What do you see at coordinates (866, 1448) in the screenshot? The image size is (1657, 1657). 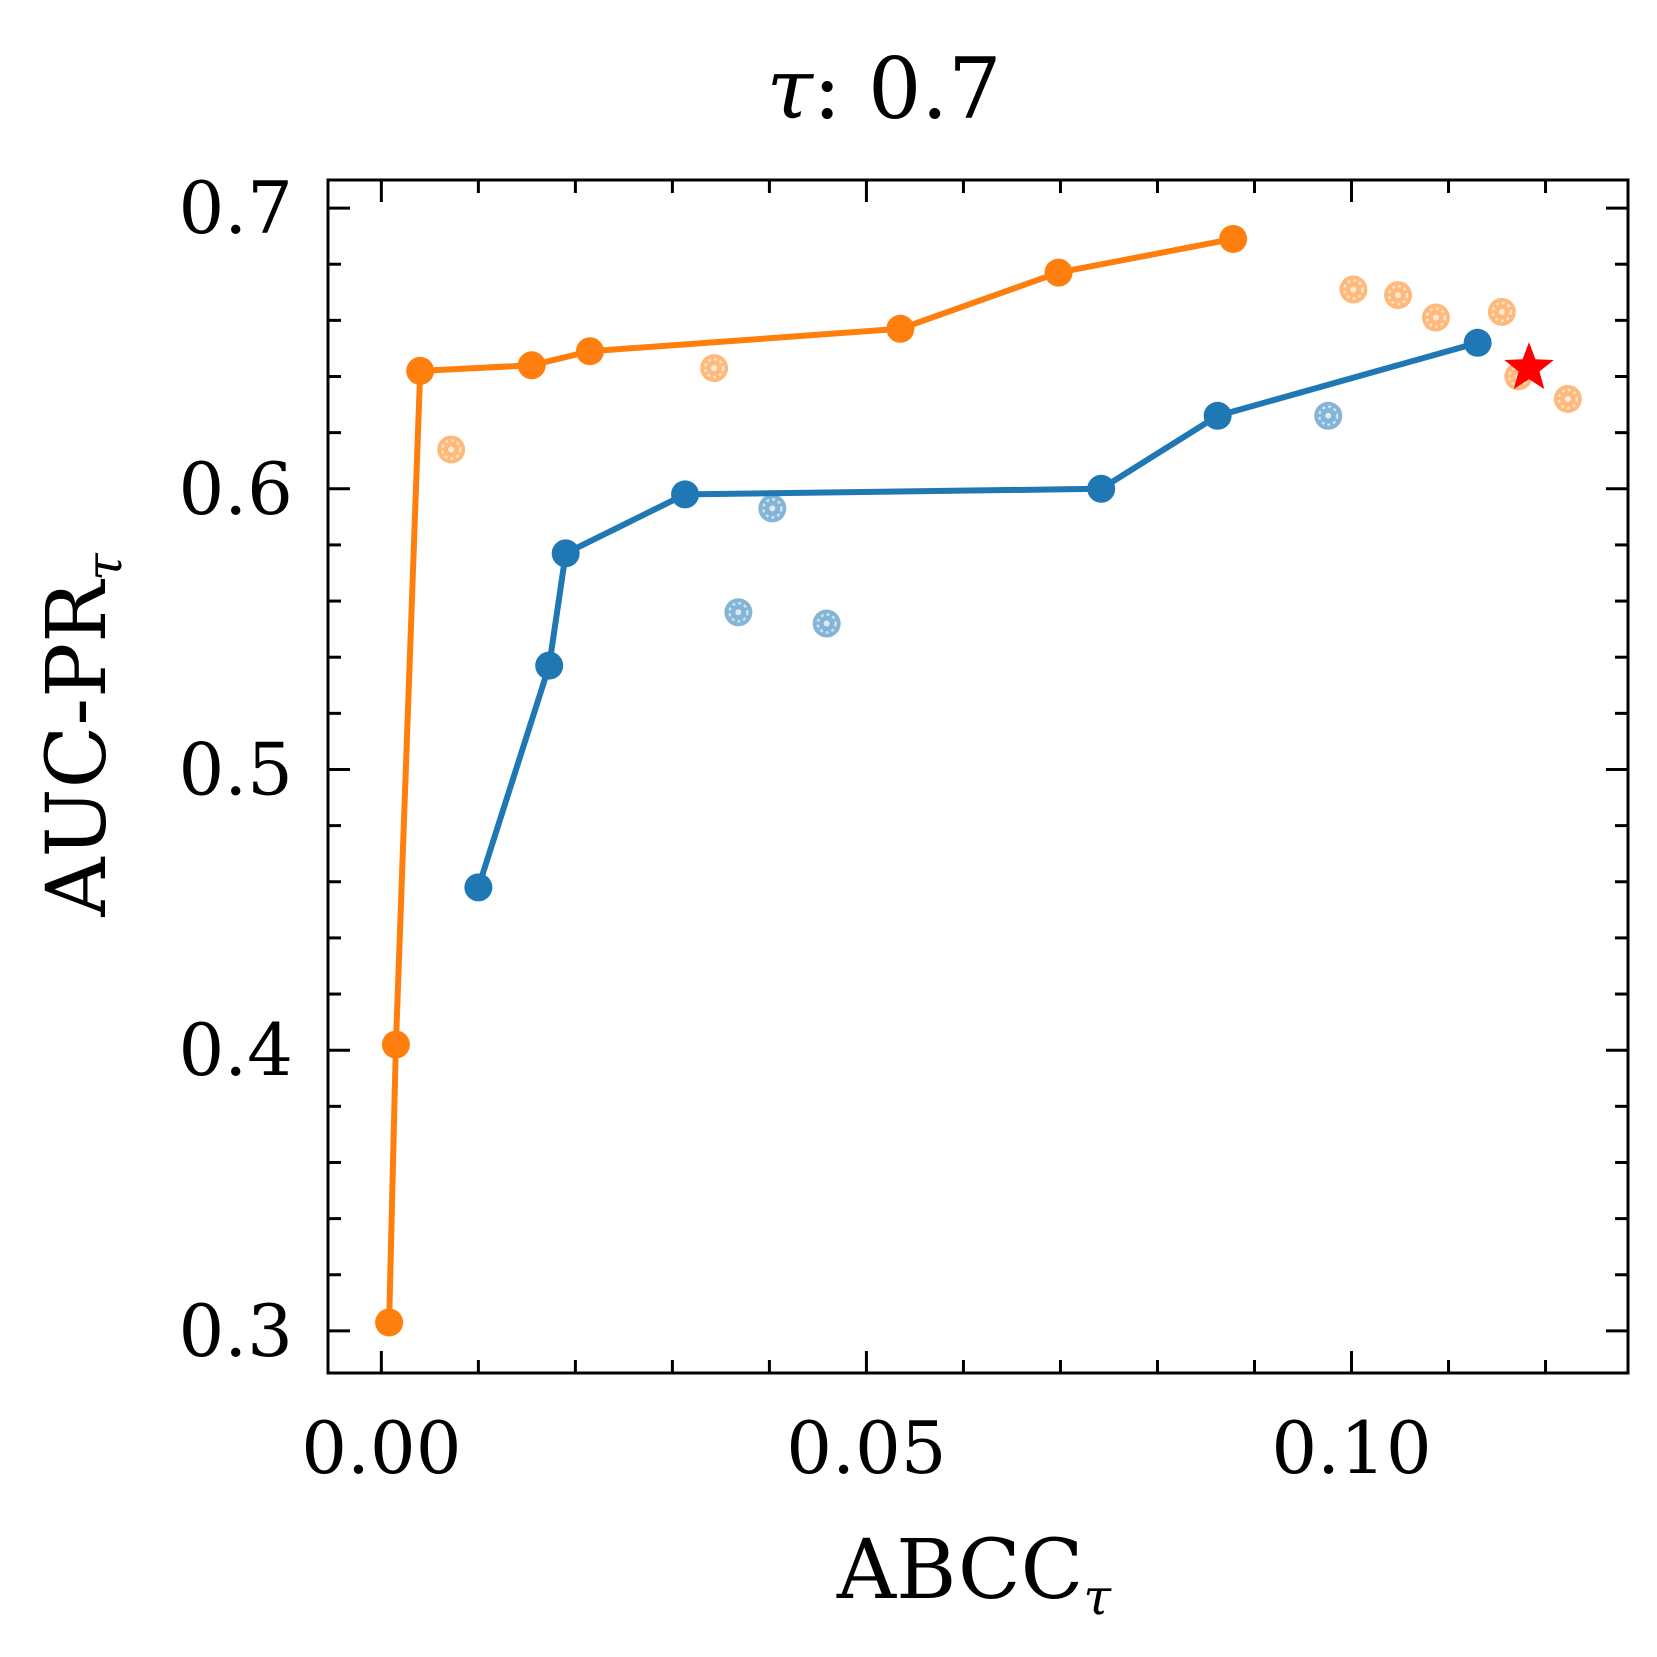 I see `x-tick-label: 0.05` at bounding box center [866, 1448].